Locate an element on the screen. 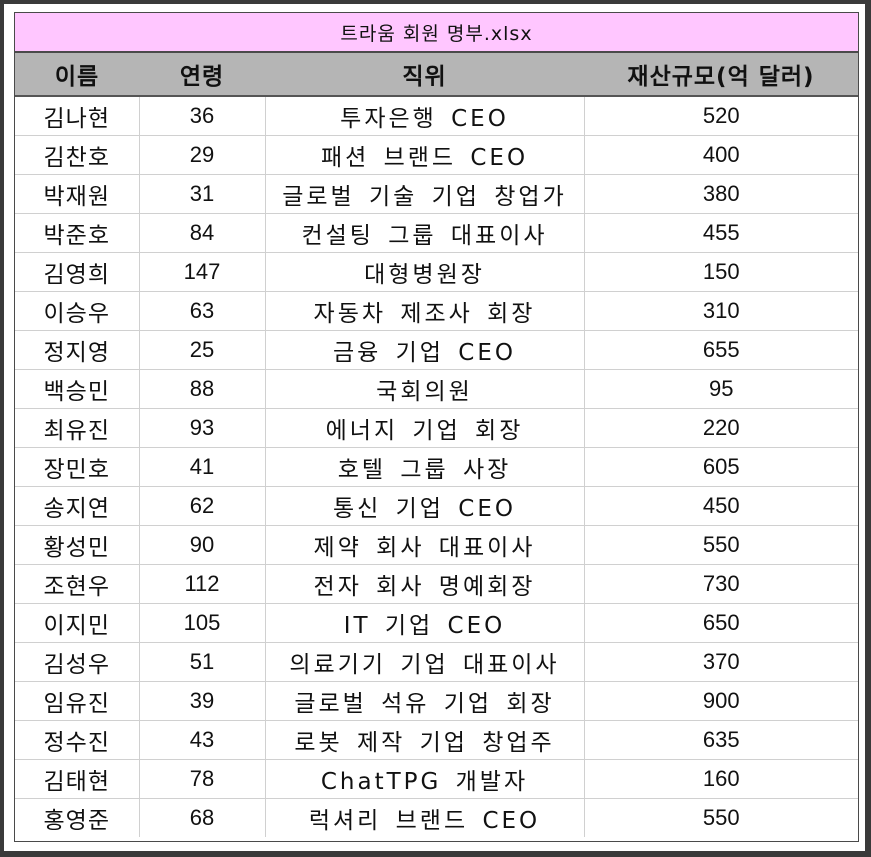 The width and height of the screenshot is (871, 857). cell-name: 홍영준 is located at coordinates (77, 817).